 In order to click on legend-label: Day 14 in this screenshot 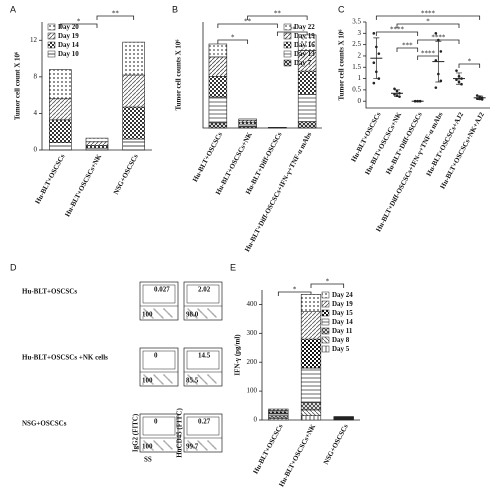, I will do `click(68, 45)`.